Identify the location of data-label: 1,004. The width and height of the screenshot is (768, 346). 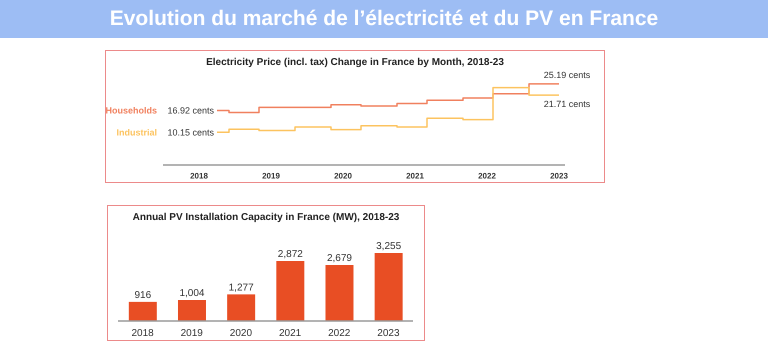
(192, 294).